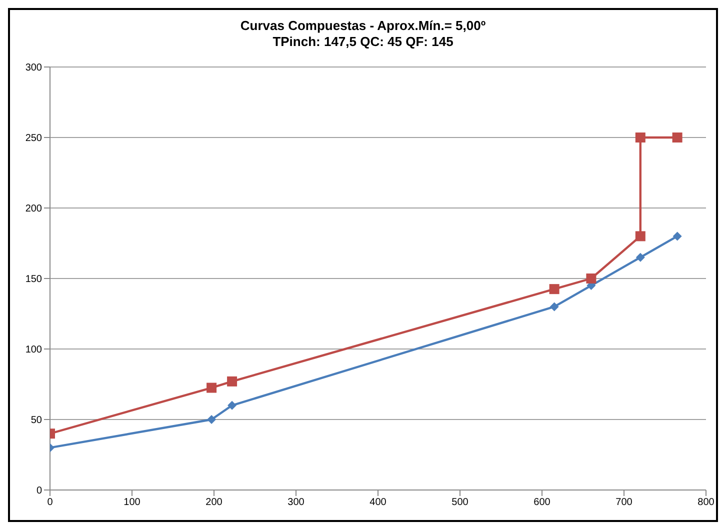 Image resolution: width=726 pixels, height=530 pixels. I want to click on x-tick-label: 0, so click(50, 502).